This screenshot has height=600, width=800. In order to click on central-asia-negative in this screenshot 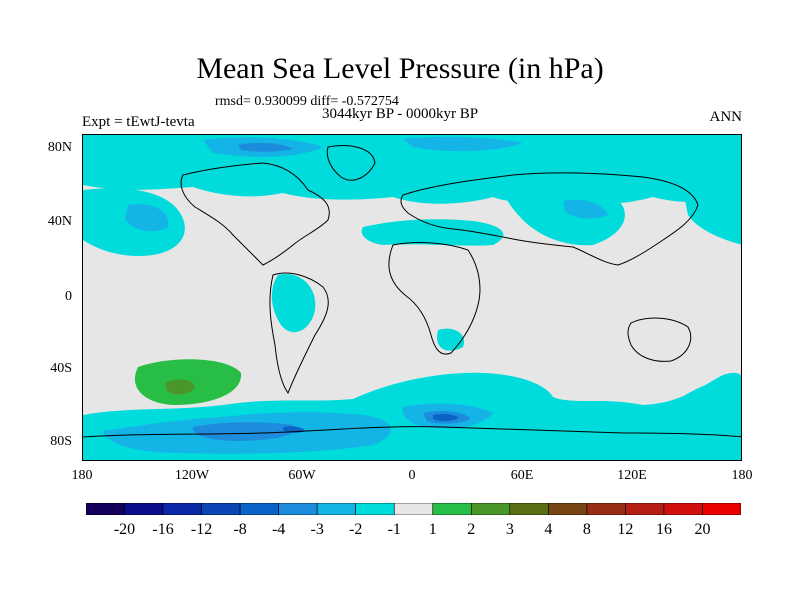, I will do `click(564, 215)`.